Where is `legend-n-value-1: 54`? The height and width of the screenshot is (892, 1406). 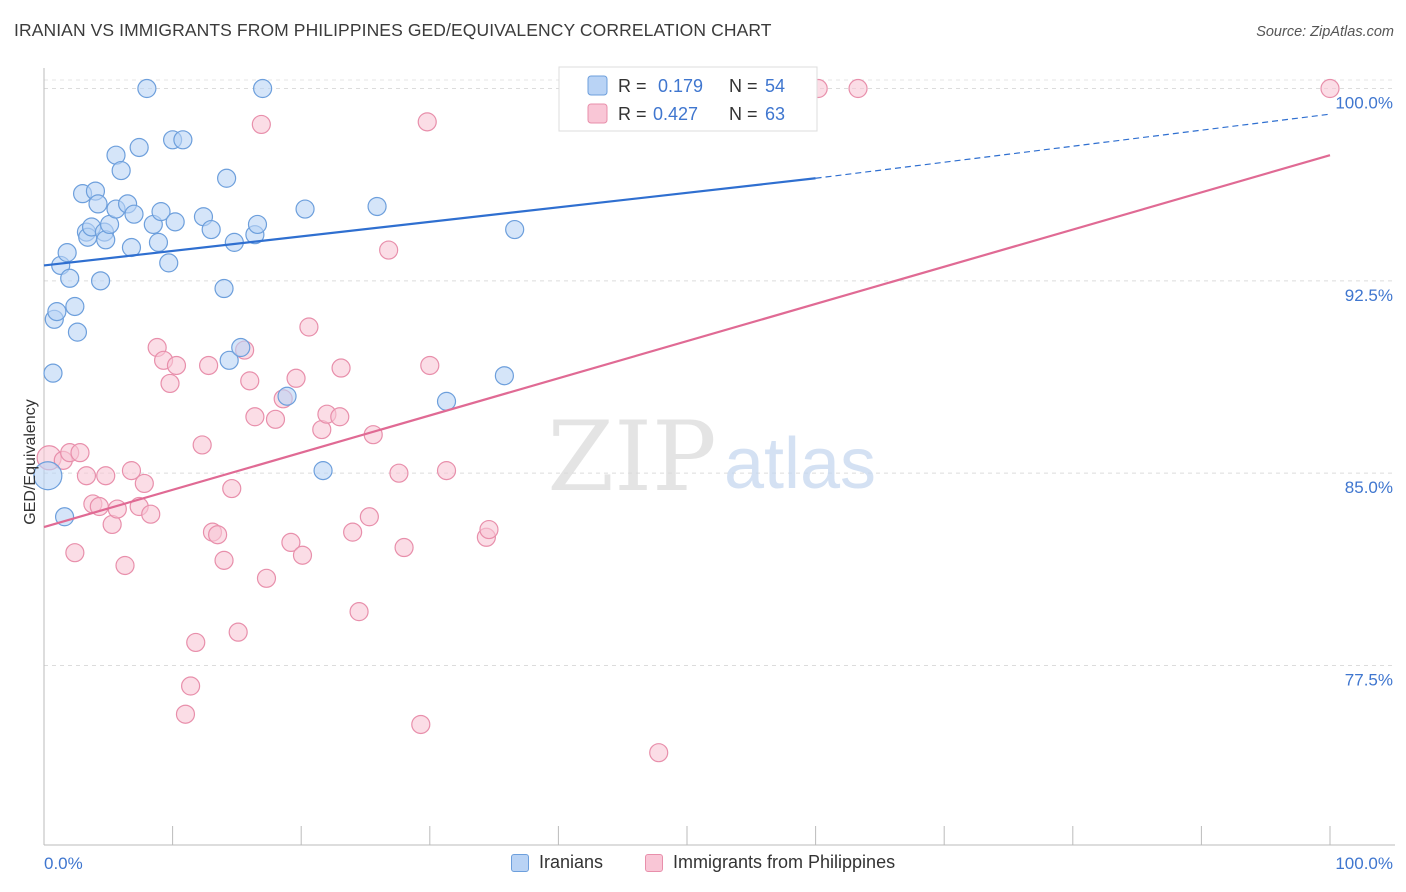
legend-n-value-1: 54 is located at coordinates (775, 86).